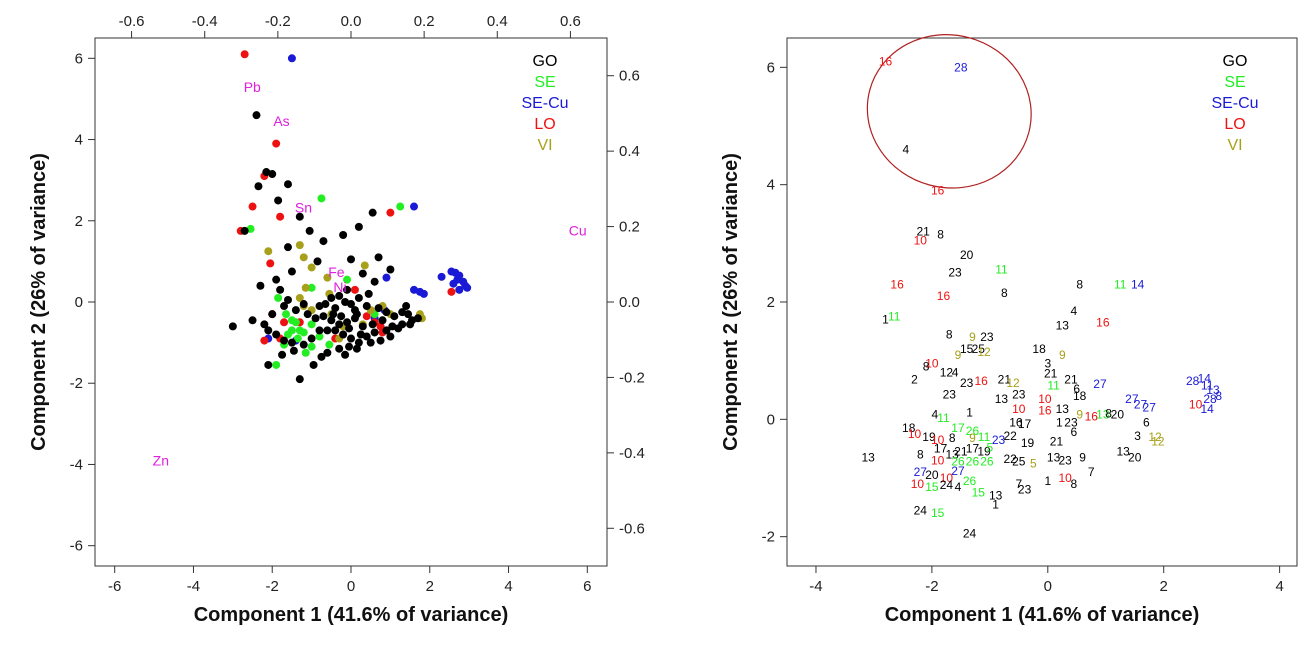 The image size is (1311, 647). Describe the element at coordinates (629, 227) in the screenshot. I see `right-tick-label: 0.2` at that location.